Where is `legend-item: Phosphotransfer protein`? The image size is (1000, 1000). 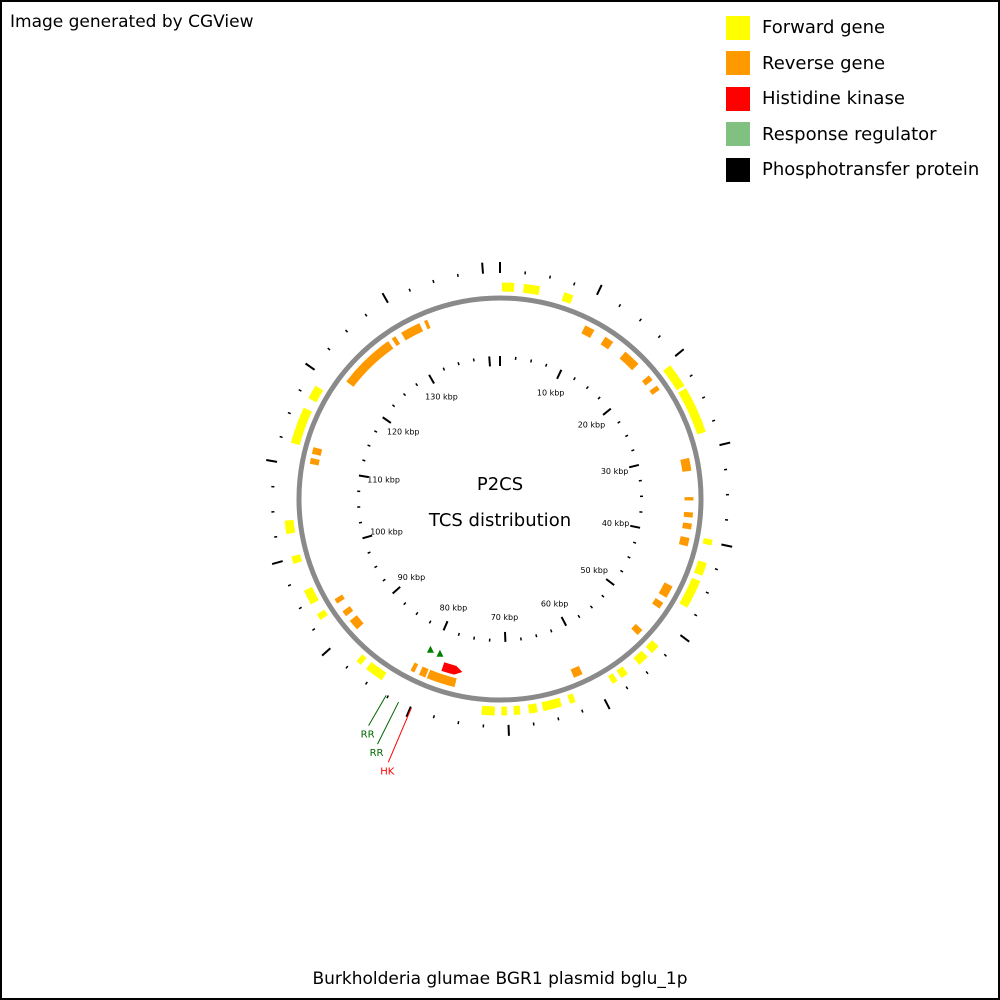 legend-item: Phosphotransfer protein is located at coordinates (861, 170).